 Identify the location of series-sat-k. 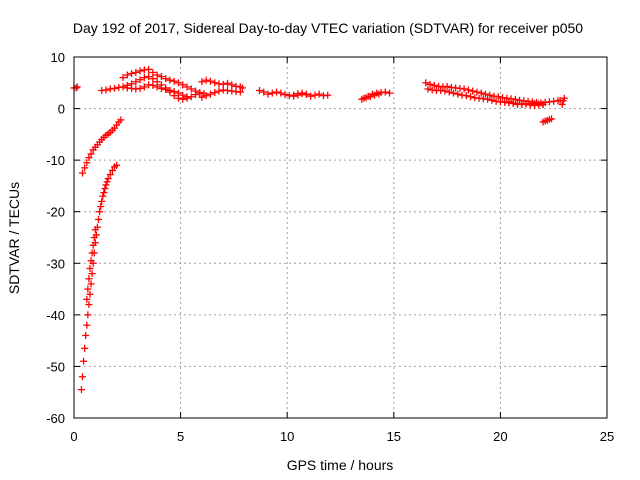
(311, 95).